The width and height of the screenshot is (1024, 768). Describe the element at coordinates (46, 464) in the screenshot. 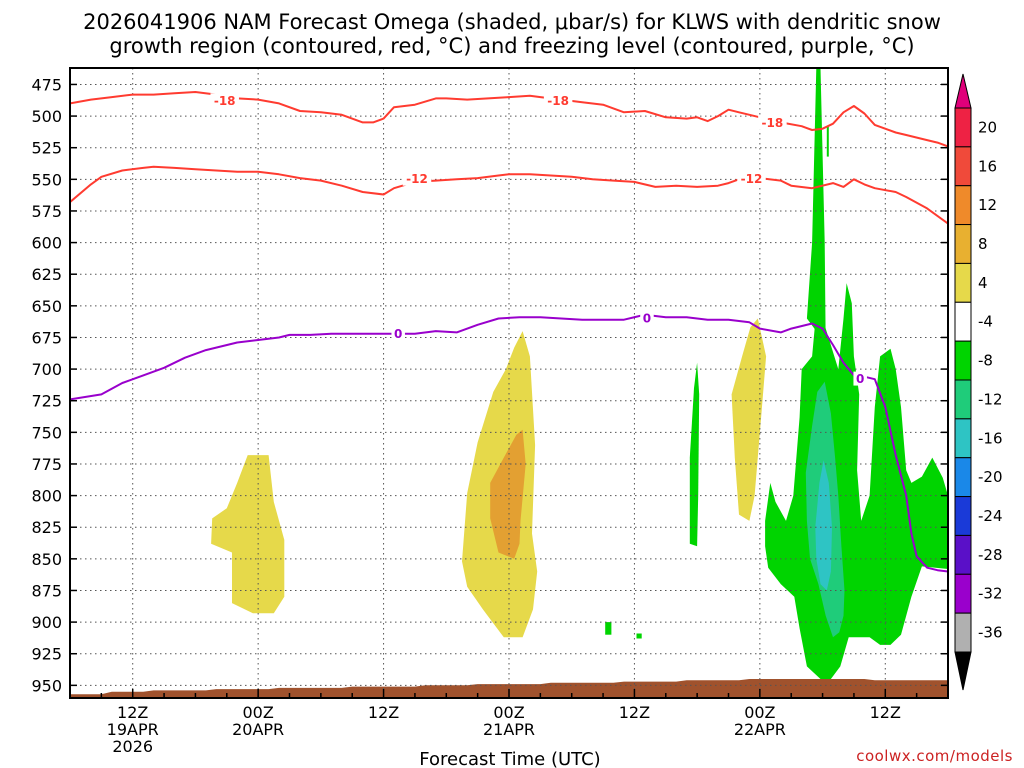

I see `y-tick-label: 775` at that location.